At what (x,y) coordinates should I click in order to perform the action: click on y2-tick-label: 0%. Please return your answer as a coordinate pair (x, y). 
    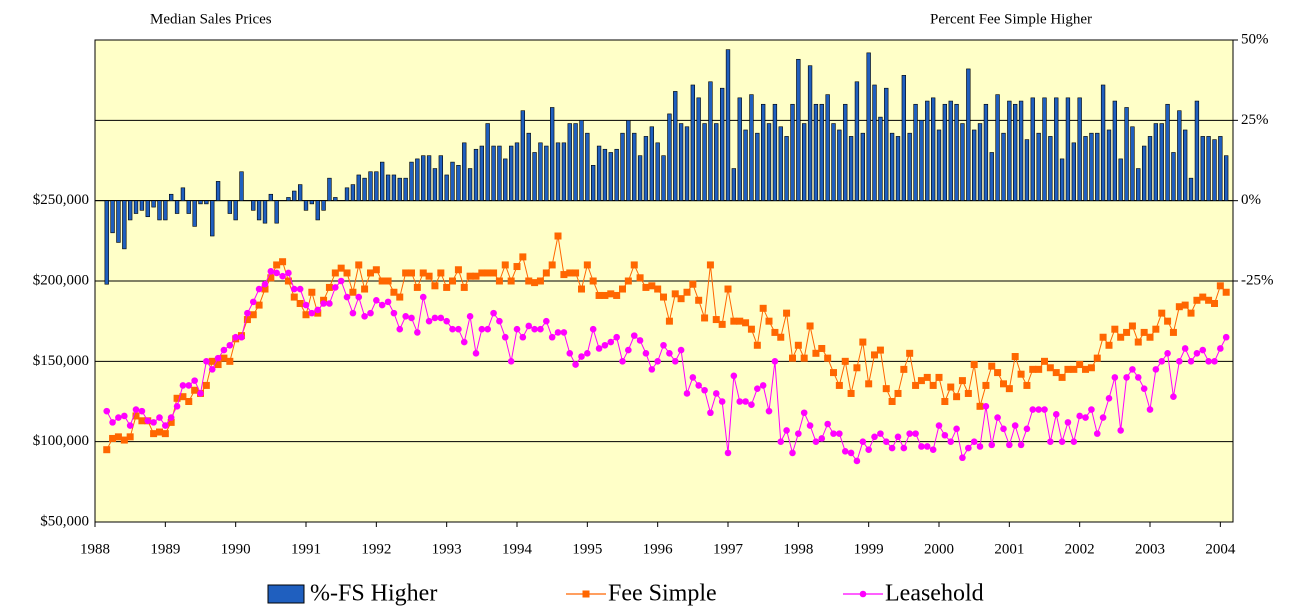
    Looking at the image, I should click on (1251, 200).